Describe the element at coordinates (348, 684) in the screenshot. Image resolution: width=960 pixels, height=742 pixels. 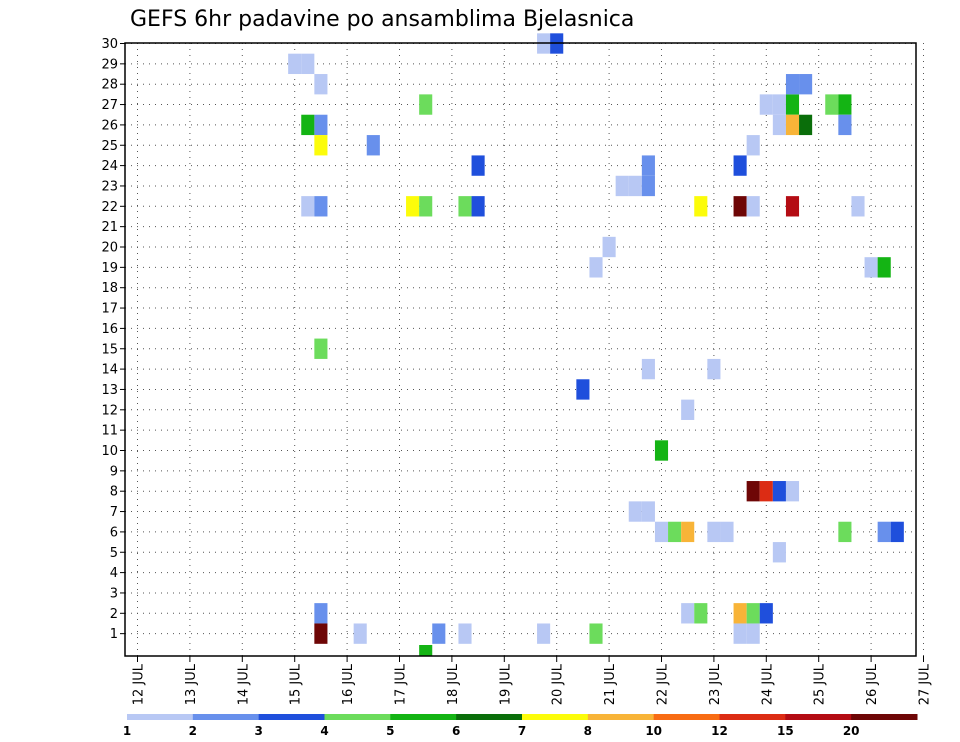
I see `x-tick-label: 16 JUL` at that location.